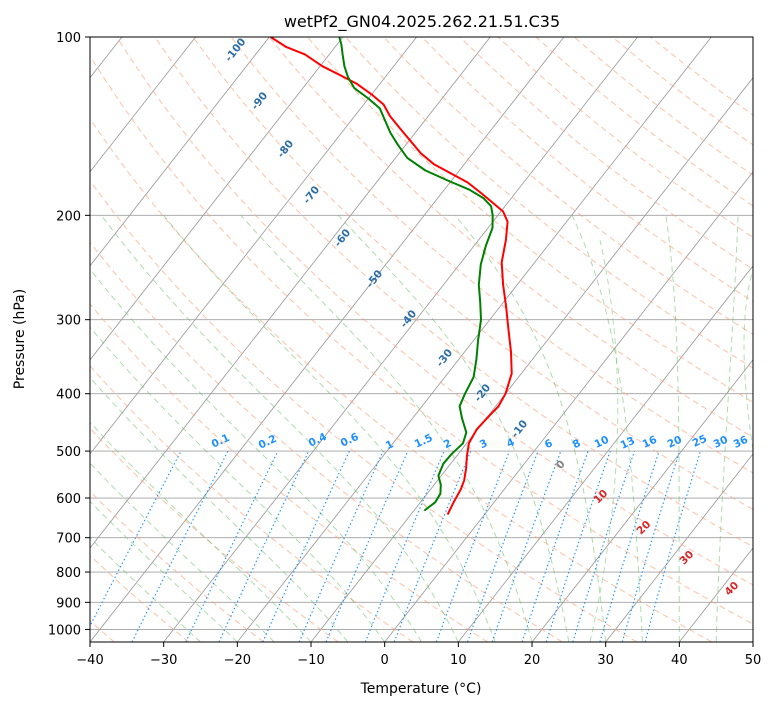 The width and height of the screenshot is (775, 708). Describe the element at coordinates (68, 321) in the screenshot. I see `y-tick-label: 300` at that location.